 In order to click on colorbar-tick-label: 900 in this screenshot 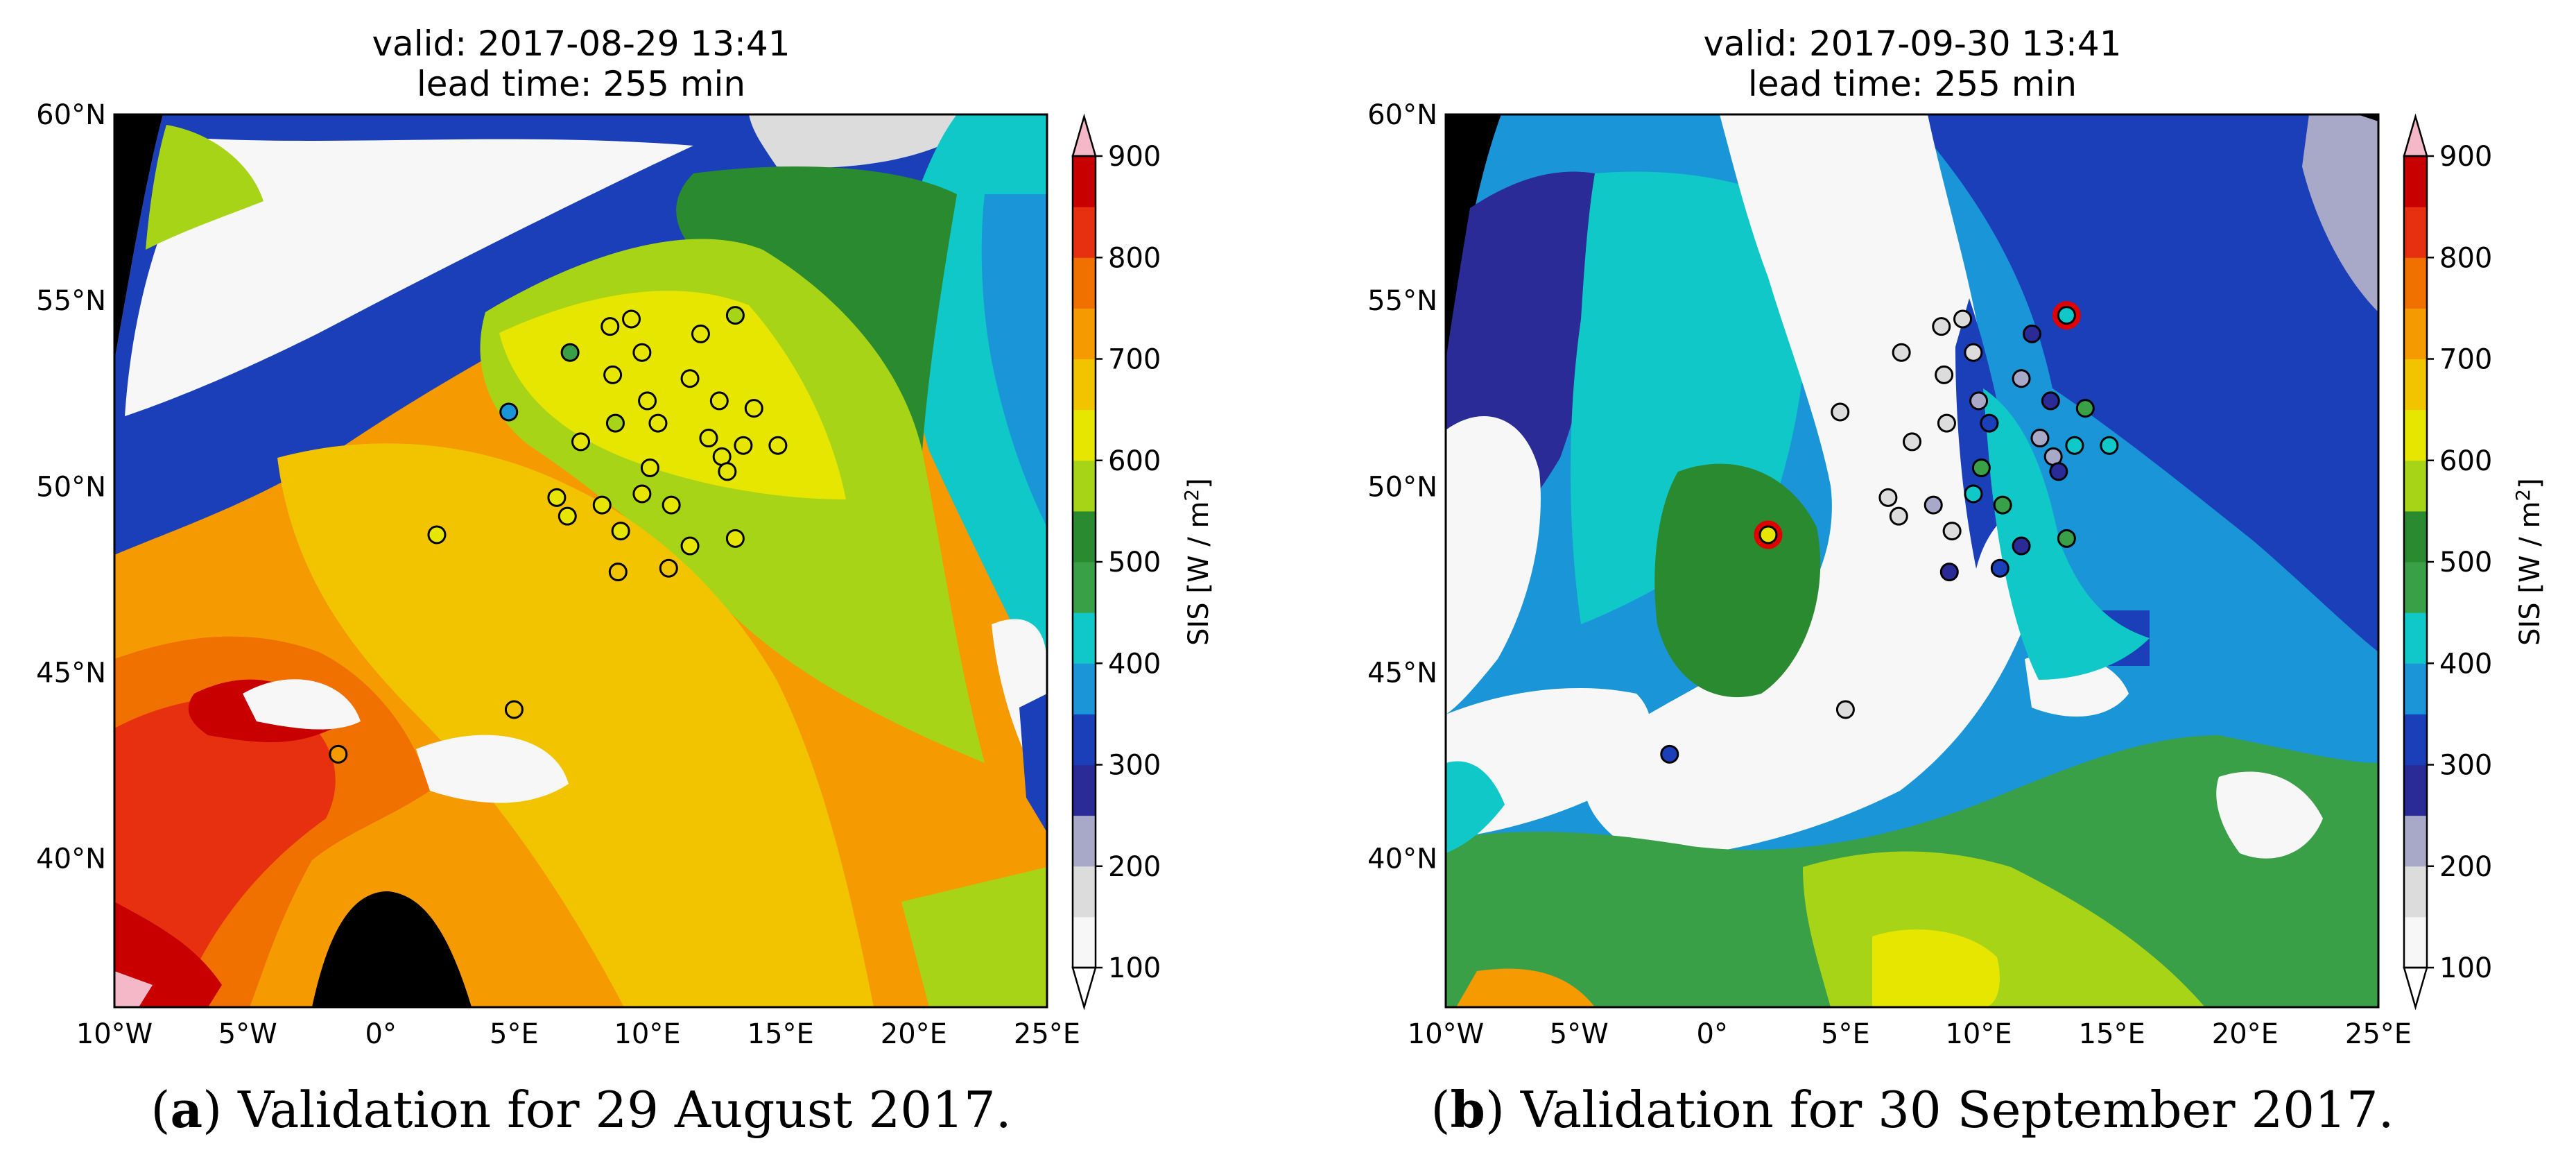, I will do `click(2465, 157)`.